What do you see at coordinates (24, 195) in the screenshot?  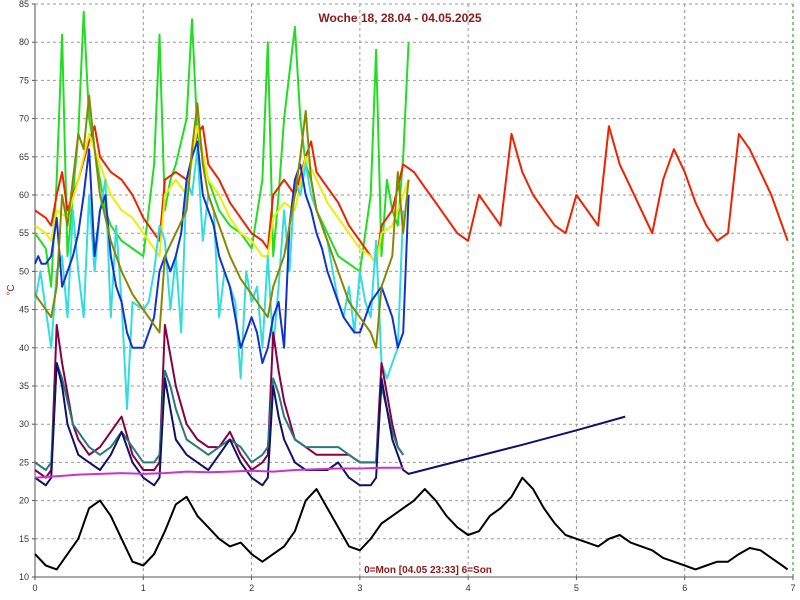 I see `y-tick-label-10: 60` at bounding box center [24, 195].